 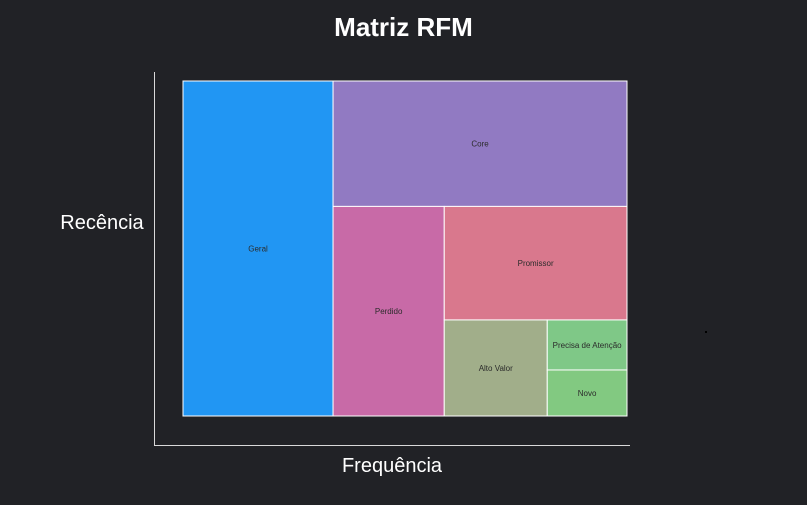 I want to click on treemap-cell-precisa-de-atencao: Precisa de Atenção, so click(x=587, y=345).